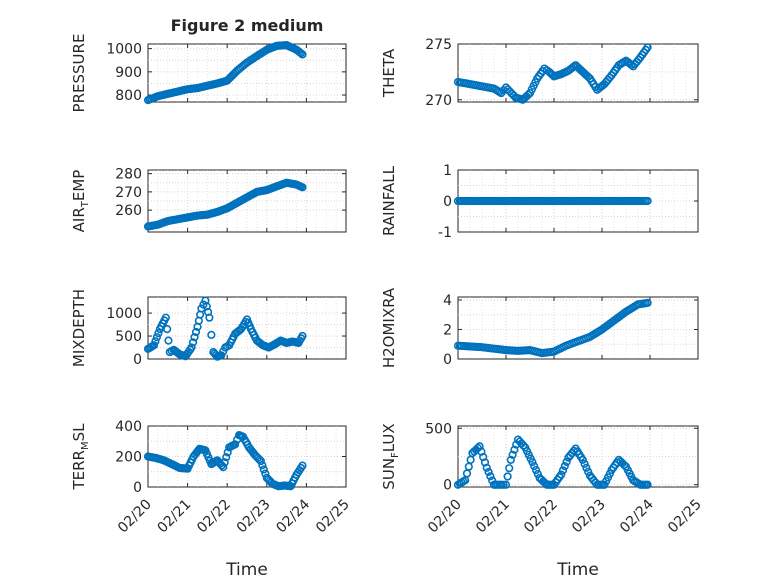 The width and height of the screenshot is (778, 583). What do you see at coordinates (80, 201) in the screenshot?
I see `y-axis-label-air-temp: AIRTEMP` at bounding box center [80, 201].